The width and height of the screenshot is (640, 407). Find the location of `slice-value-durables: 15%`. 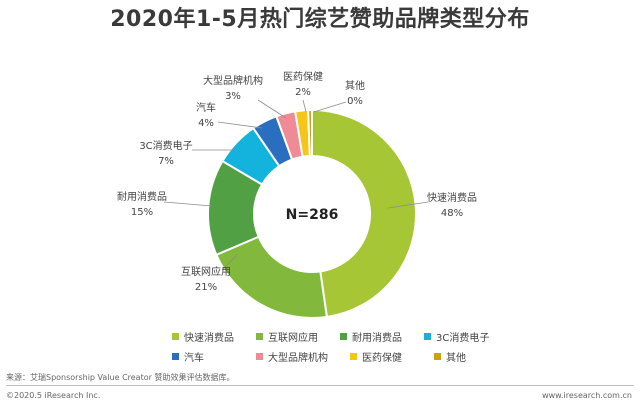

slice-value-durables: 15% is located at coordinates (142, 212).